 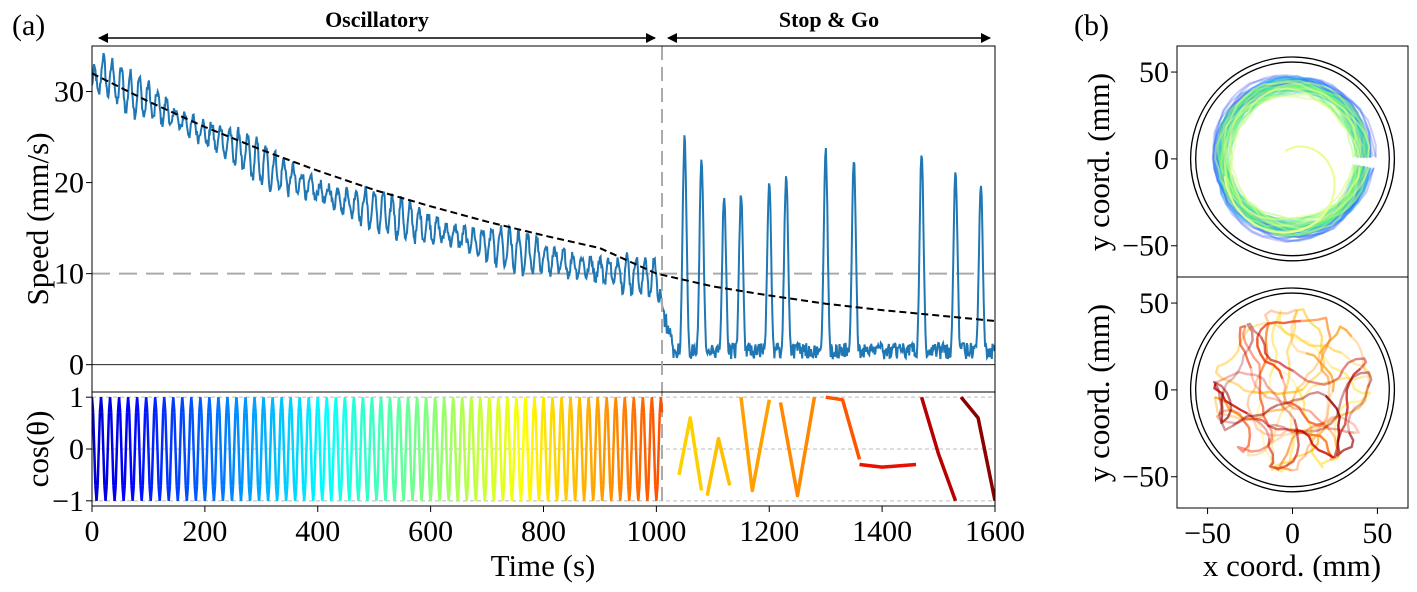 I want to click on speed-y-tick-label: 0, so click(x=76, y=365).